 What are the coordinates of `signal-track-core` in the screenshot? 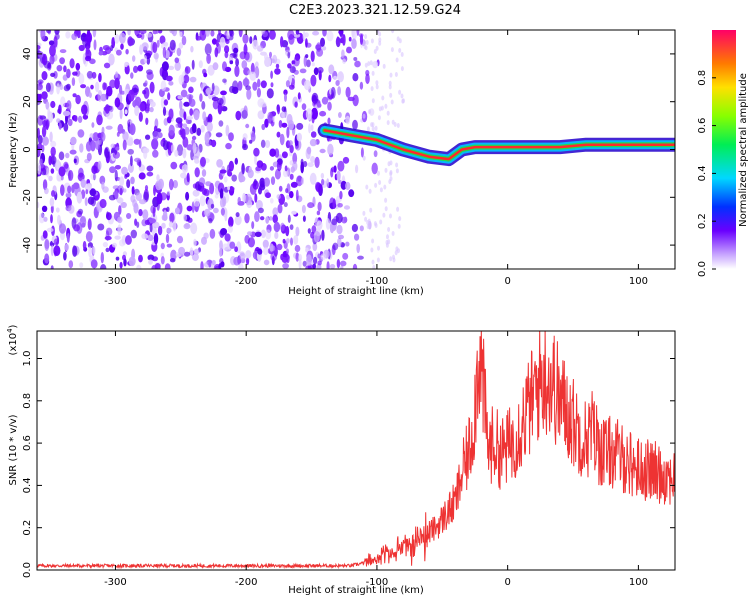 It's located at (499, 145).